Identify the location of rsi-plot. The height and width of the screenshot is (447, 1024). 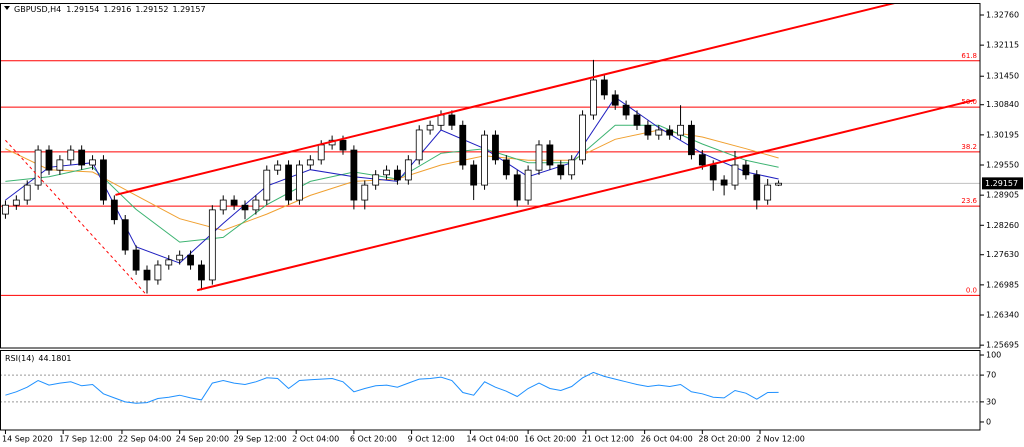
(490, 387).